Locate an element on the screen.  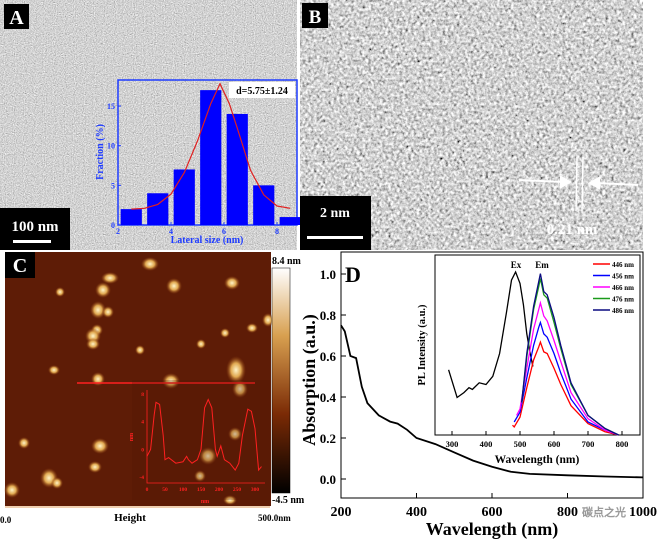
x-tick-label: 400 is located at coordinates (416, 512).